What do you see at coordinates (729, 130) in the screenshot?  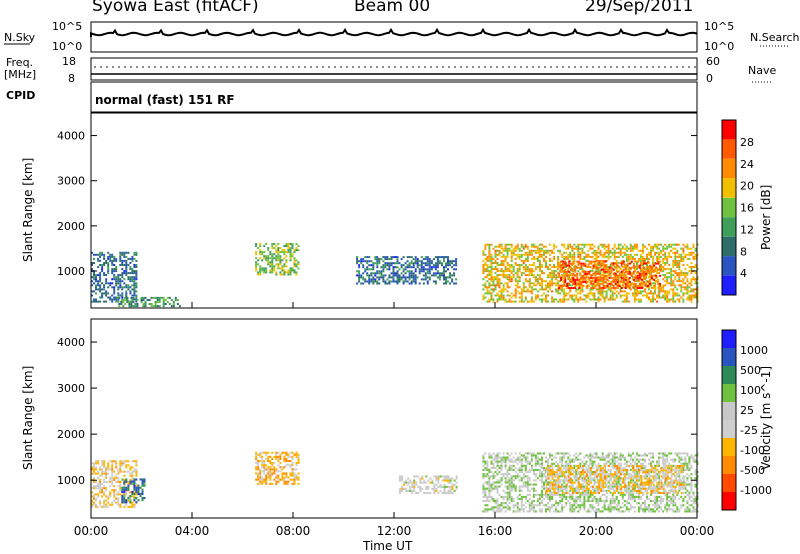 I see `colorbar-swatch` at bounding box center [729, 130].